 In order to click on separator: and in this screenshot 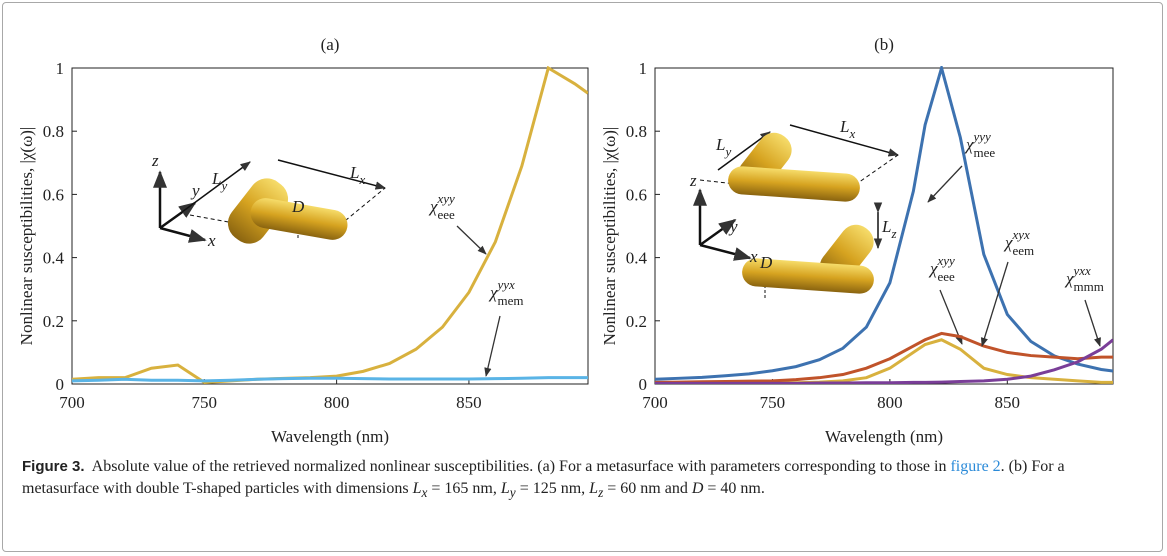, I will do `click(676, 488)`.